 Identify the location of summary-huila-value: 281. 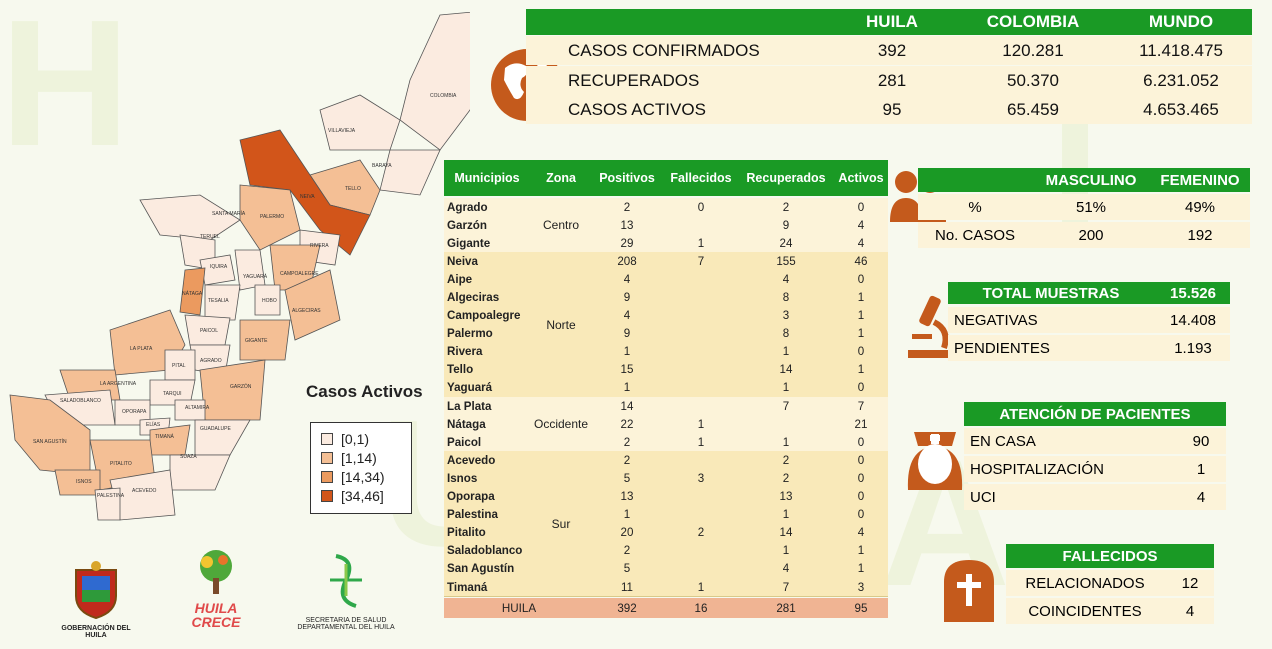
(892, 80).